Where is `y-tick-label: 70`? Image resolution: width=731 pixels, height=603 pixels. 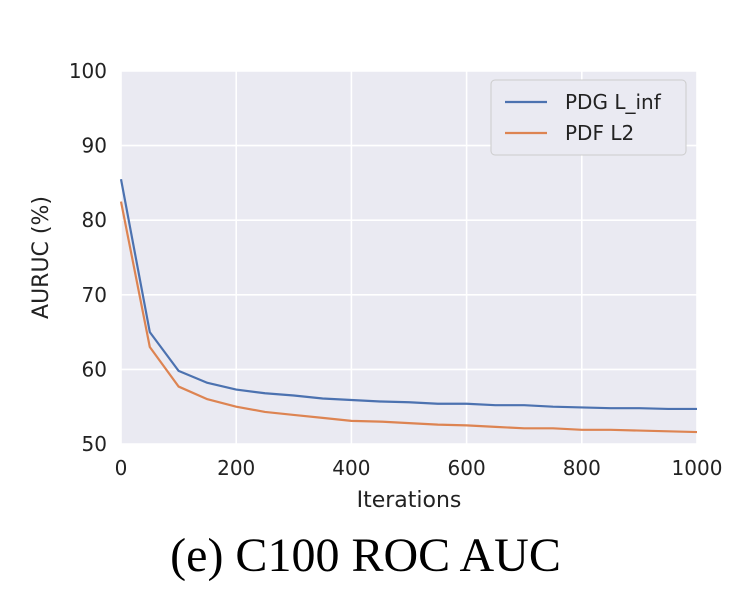 y-tick-label: 70 is located at coordinates (94, 295).